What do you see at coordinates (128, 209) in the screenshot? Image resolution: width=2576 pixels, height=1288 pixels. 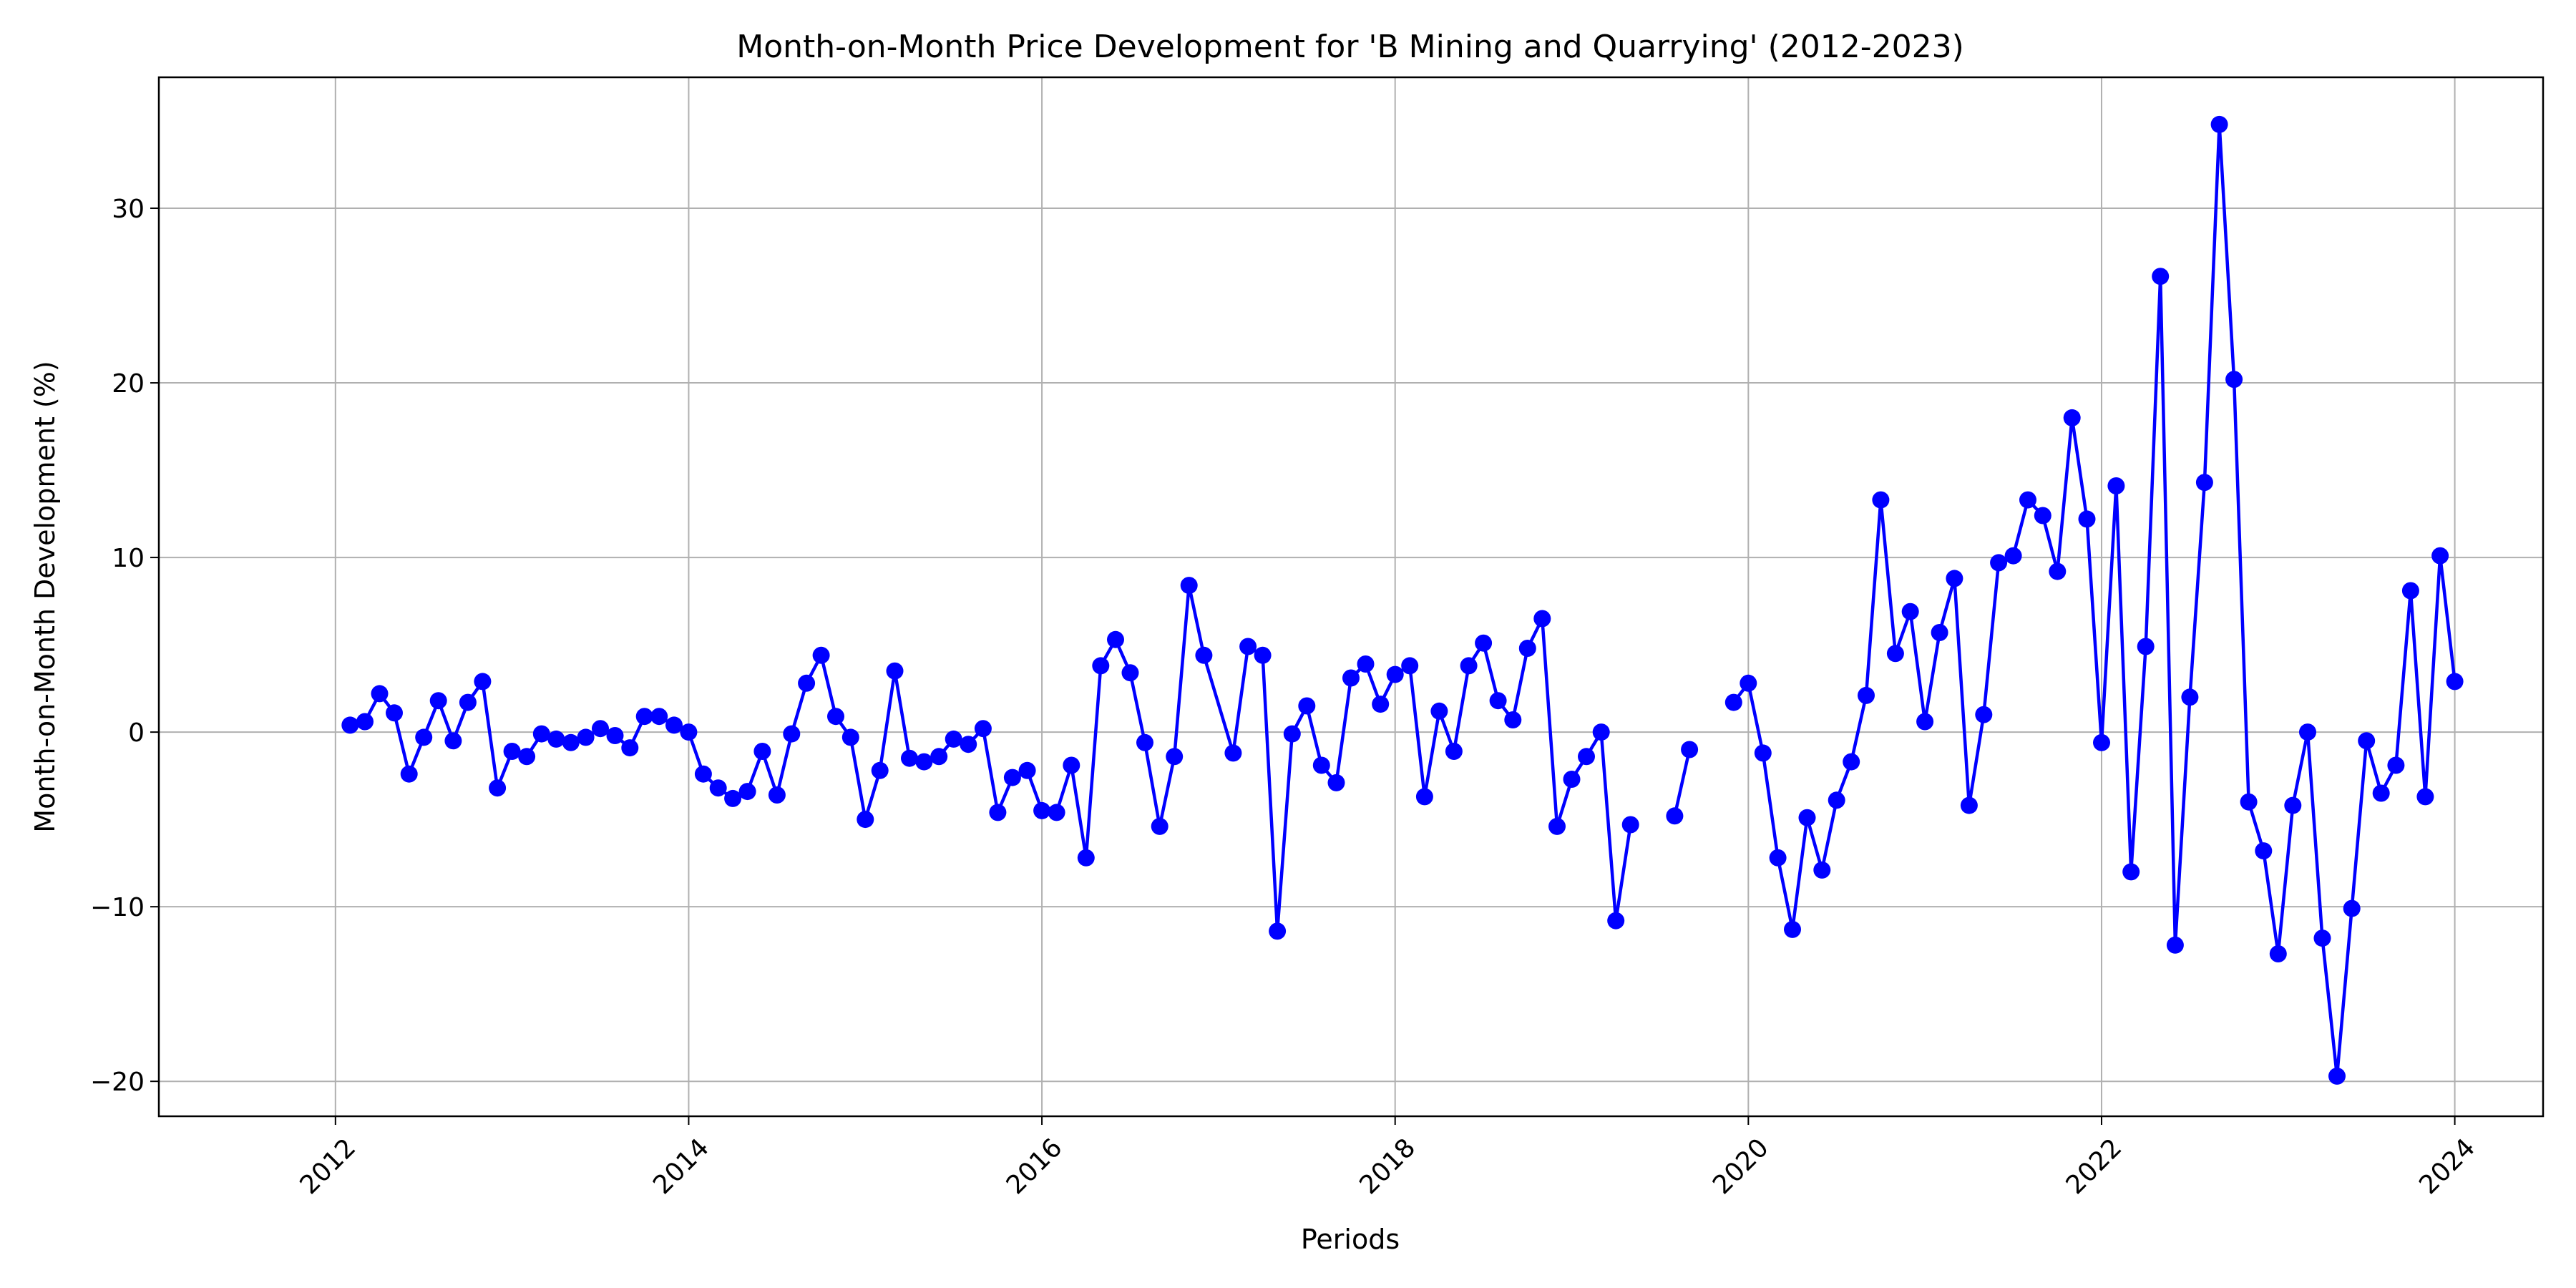 I see `y-tick-label: 30` at bounding box center [128, 209].